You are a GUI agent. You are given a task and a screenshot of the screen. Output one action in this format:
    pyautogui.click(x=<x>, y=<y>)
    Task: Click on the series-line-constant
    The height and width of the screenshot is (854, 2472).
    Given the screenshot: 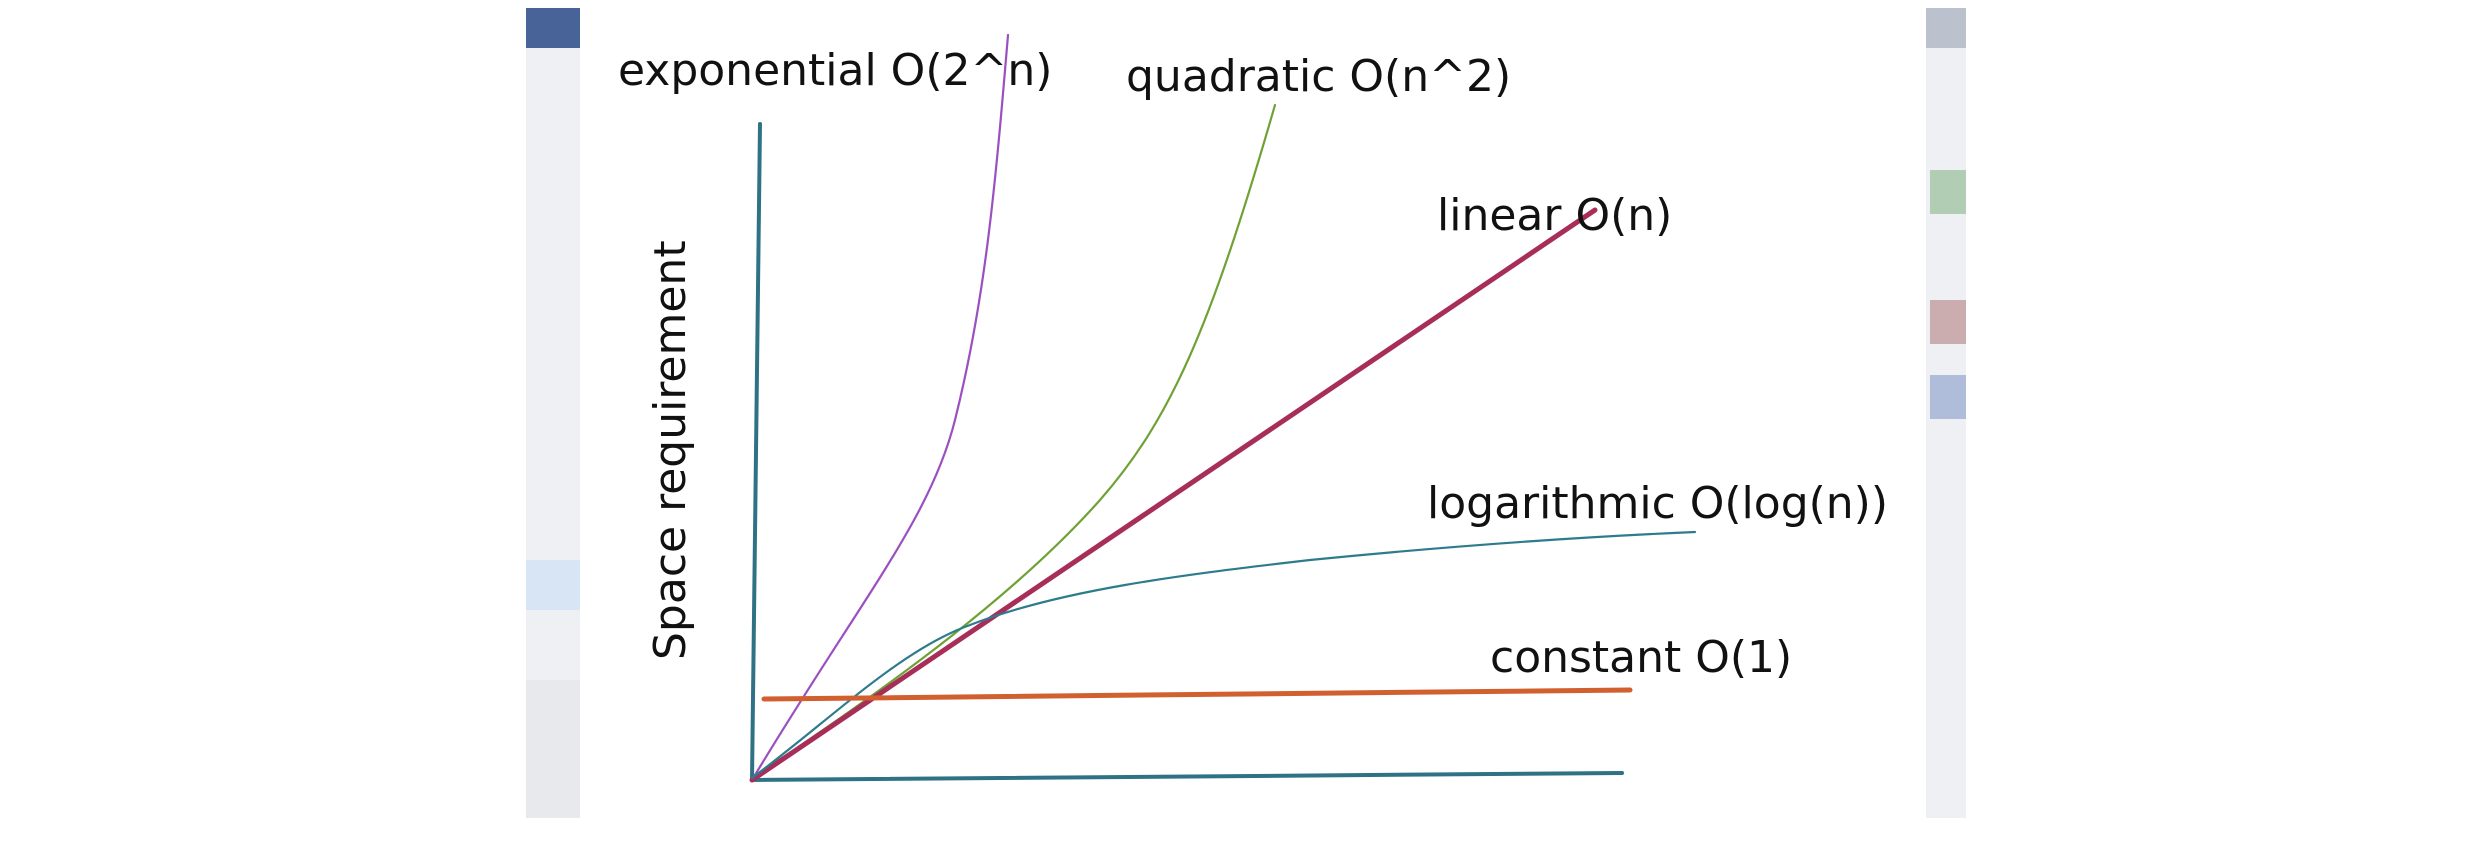 What is the action you would take?
    pyautogui.click(x=1197, y=694)
    